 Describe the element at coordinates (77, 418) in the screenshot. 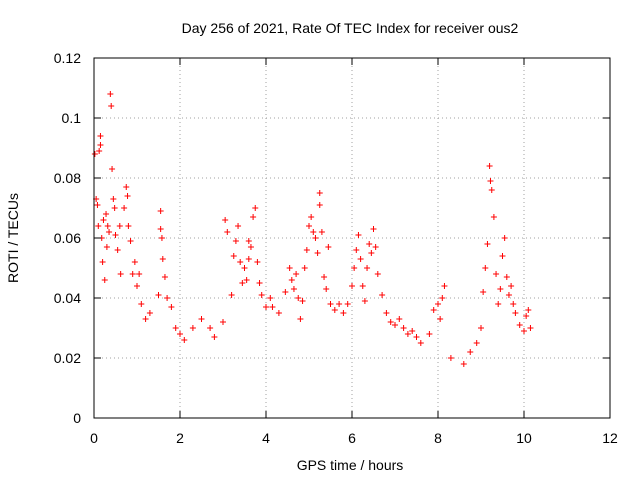

I see `y-tick-label: 0` at that location.